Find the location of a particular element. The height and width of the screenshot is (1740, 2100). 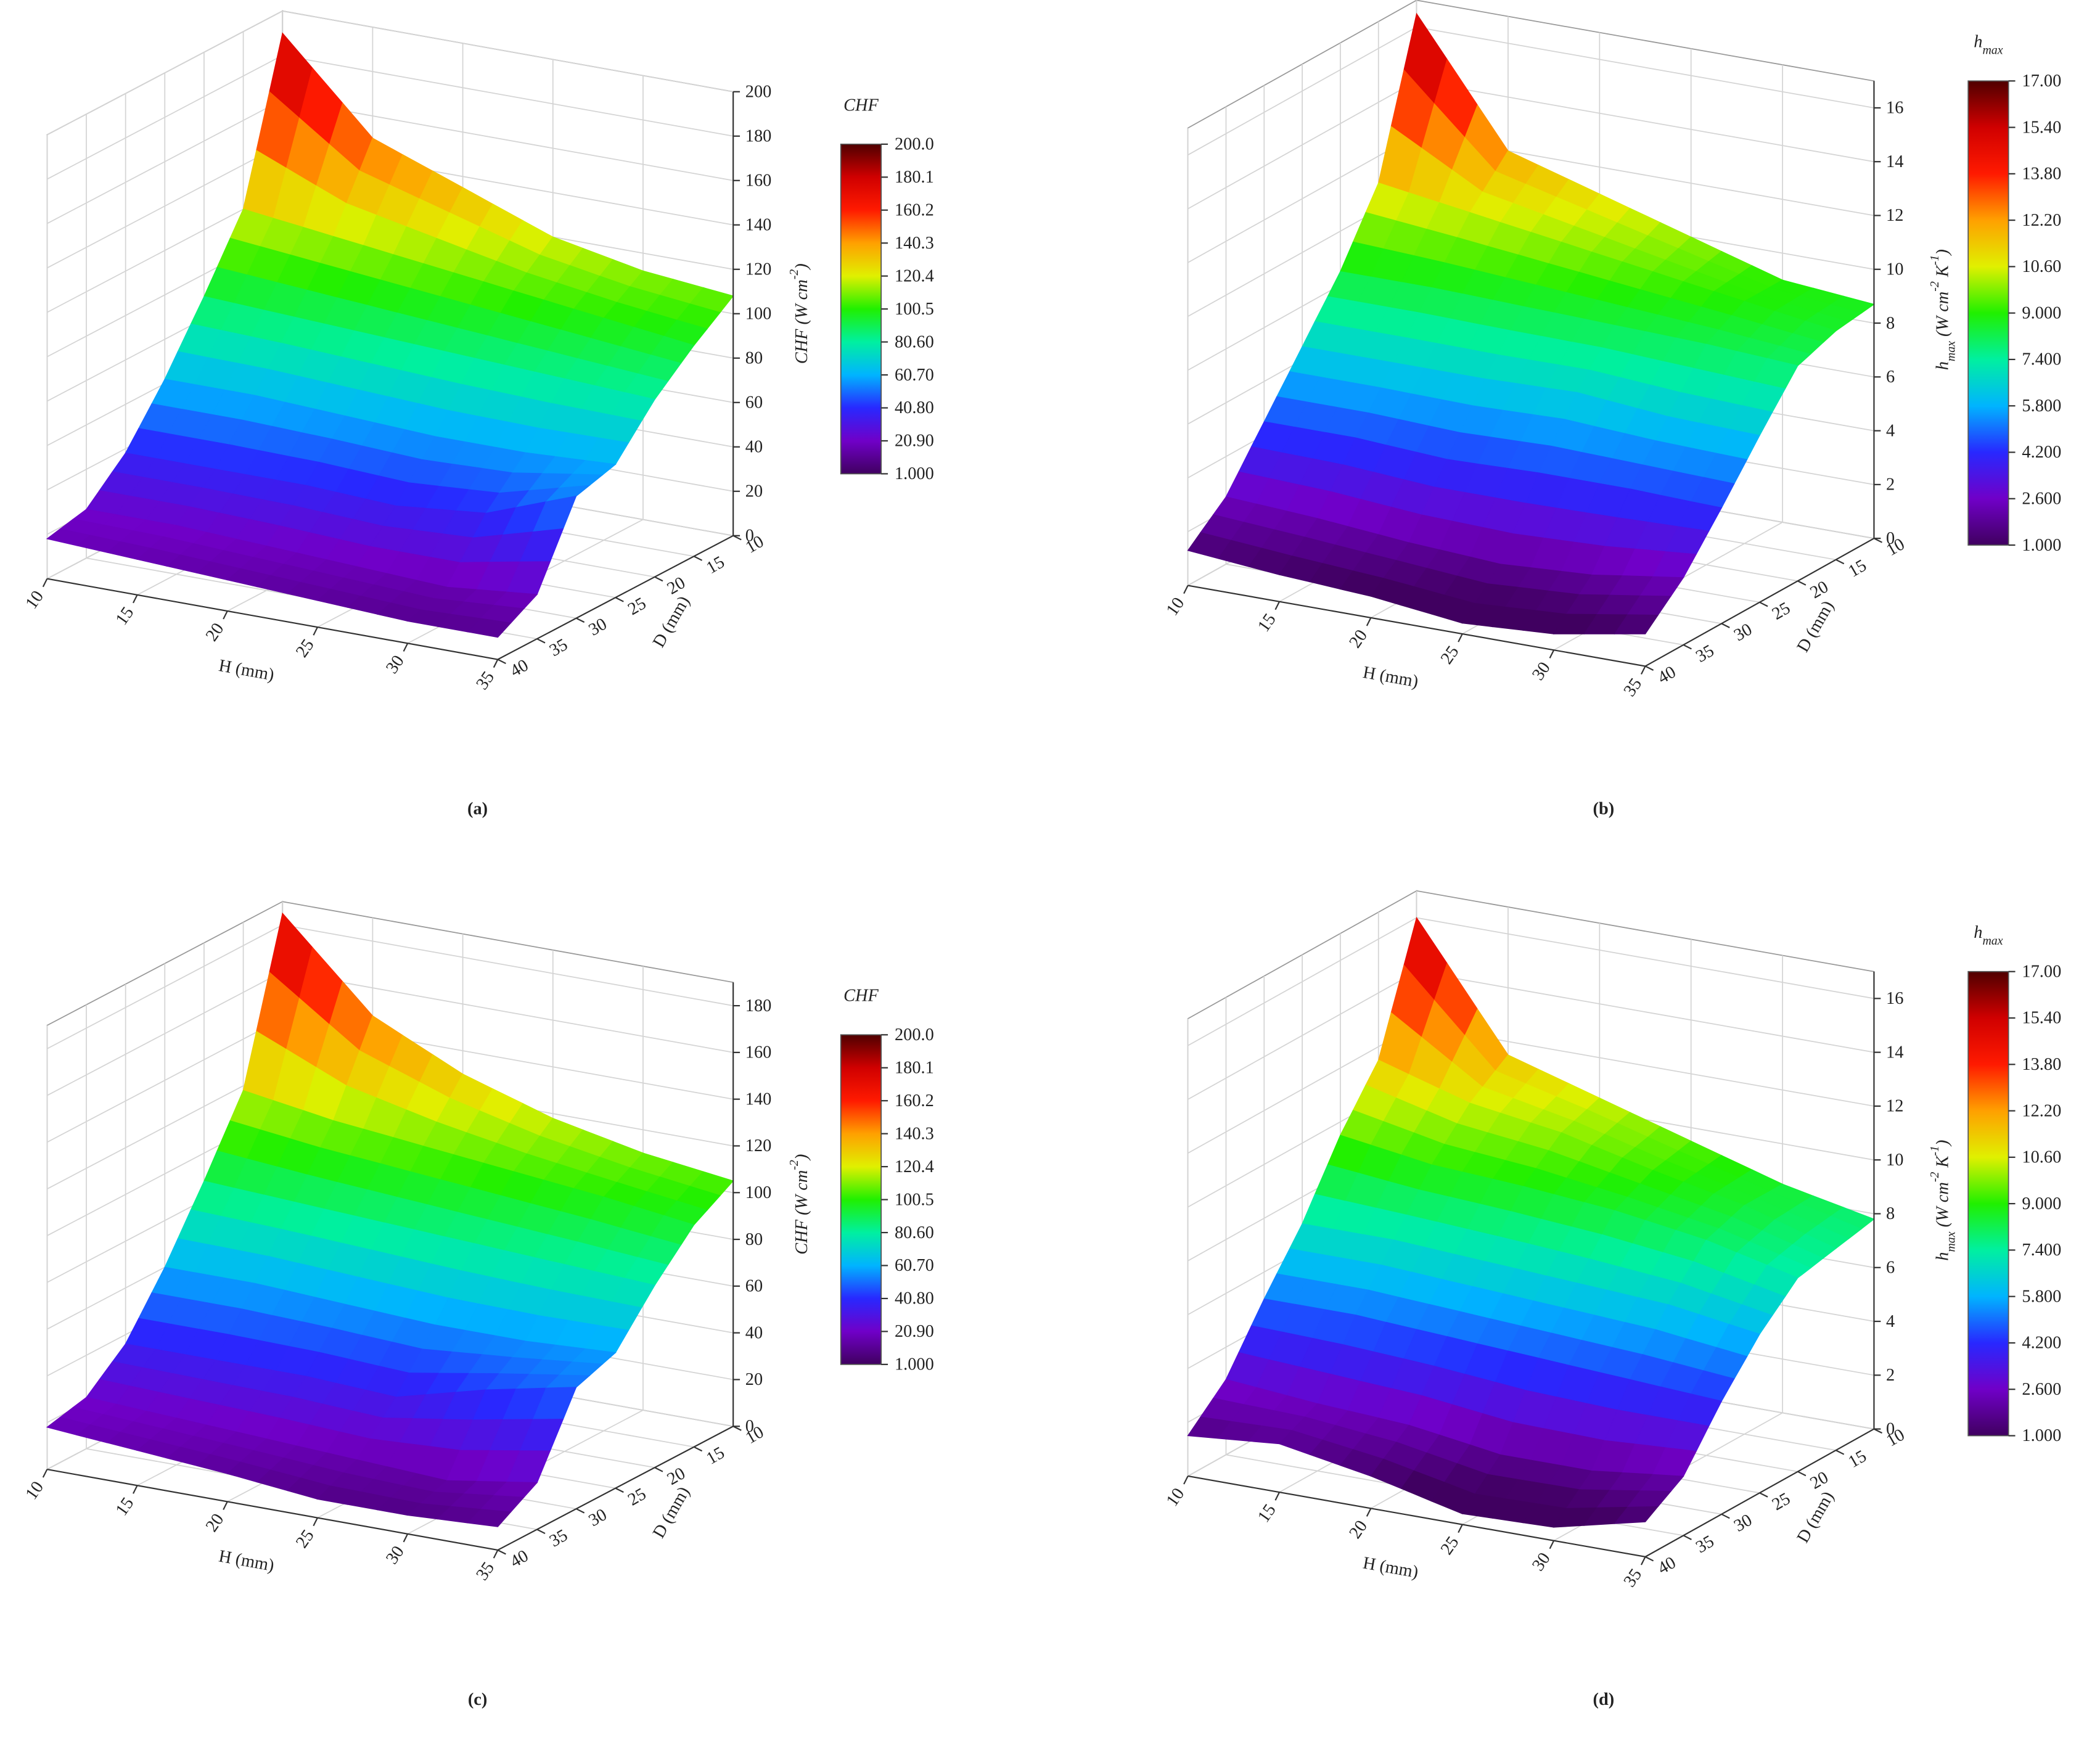

colorbar-tick-label: 60.70 is located at coordinates (915, 375).